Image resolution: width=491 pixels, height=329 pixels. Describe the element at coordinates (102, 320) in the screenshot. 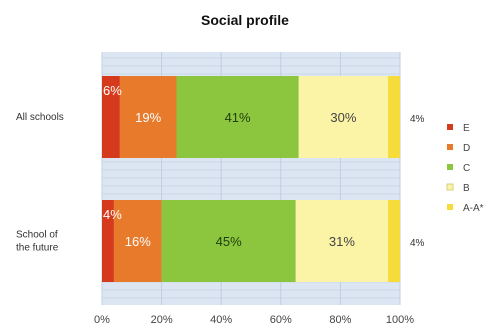

I see `x-tick-label: 0%` at that location.